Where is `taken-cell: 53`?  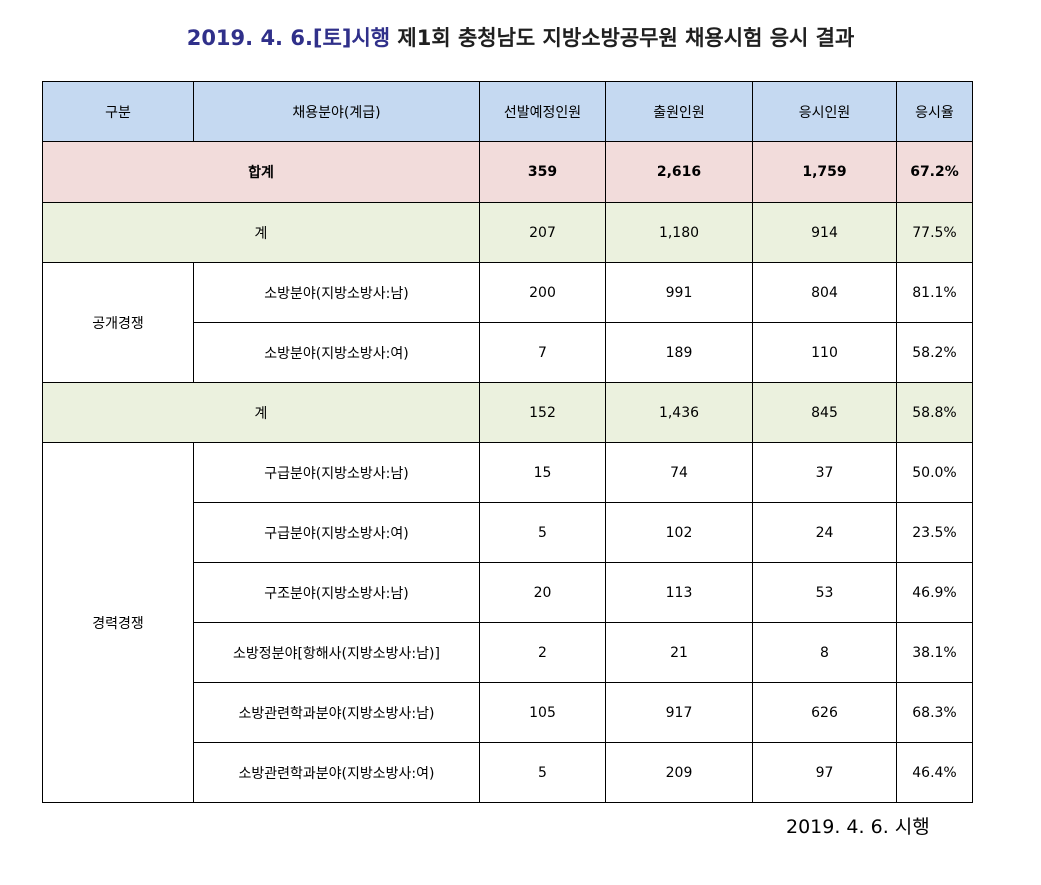
taken-cell: 53 is located at coordinates (824, 592).